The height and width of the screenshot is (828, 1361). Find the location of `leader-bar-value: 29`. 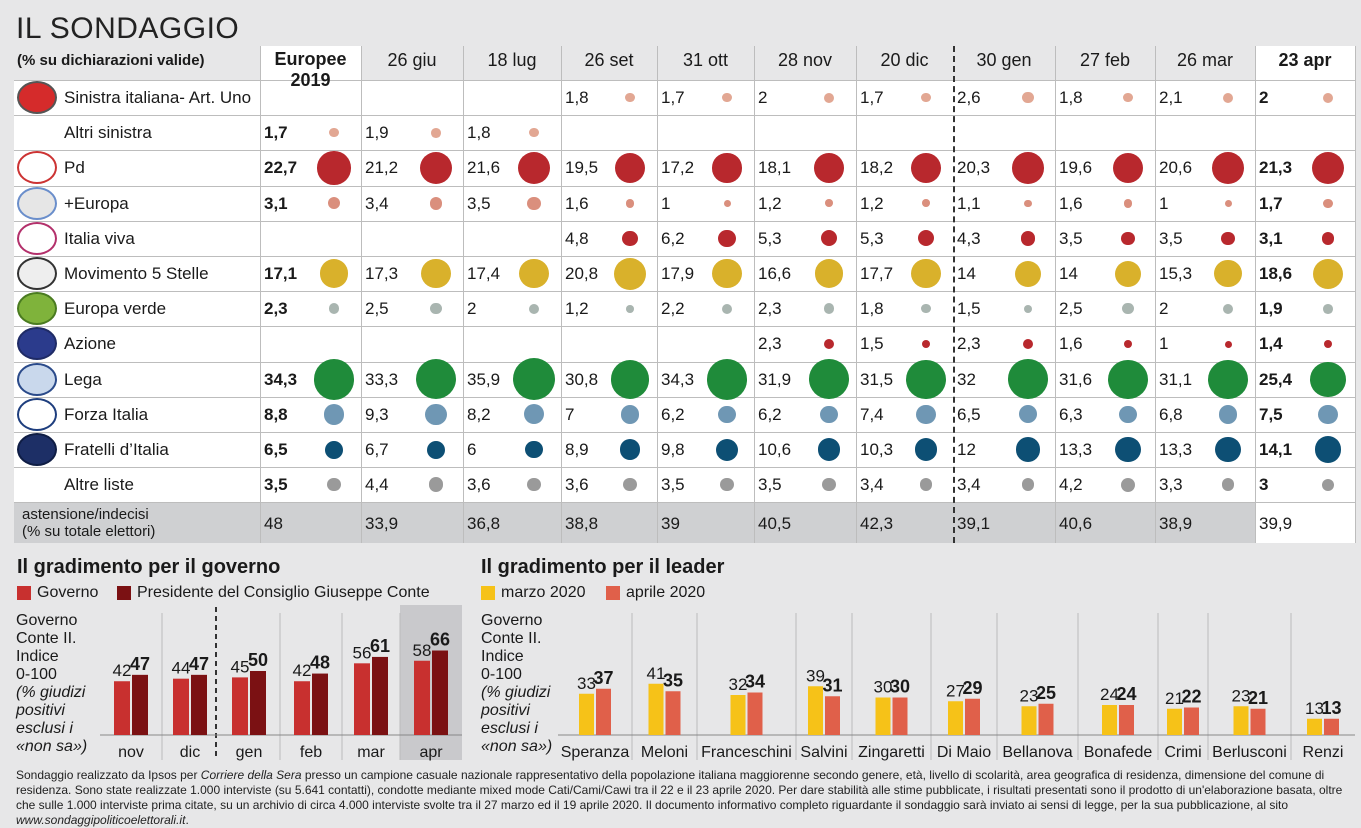

leader-bar-value: 29 is located at coordinates (972, 688).